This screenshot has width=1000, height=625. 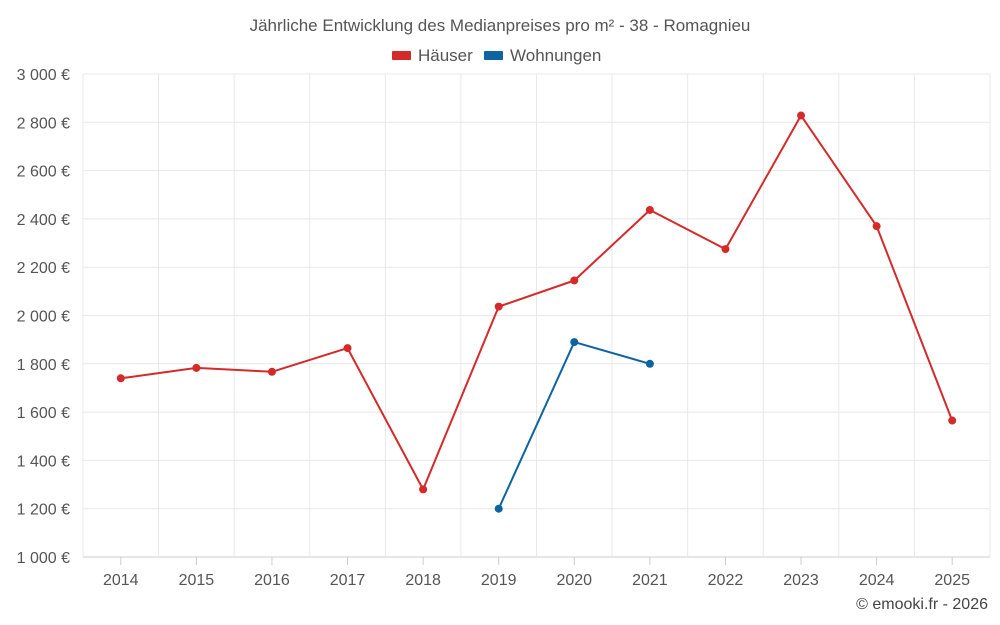 I want to click on x-tick-label: 2025, so click(x=952, y=580).